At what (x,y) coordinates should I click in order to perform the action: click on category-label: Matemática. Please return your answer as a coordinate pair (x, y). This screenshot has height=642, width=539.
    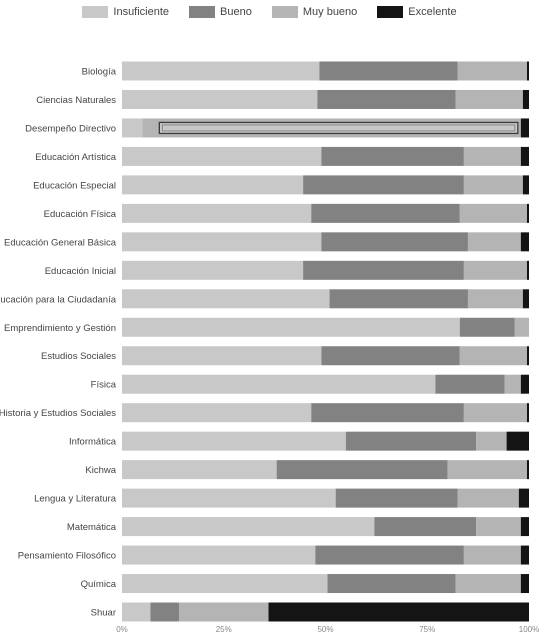
    Looking at the image, I should click on (92, 527).